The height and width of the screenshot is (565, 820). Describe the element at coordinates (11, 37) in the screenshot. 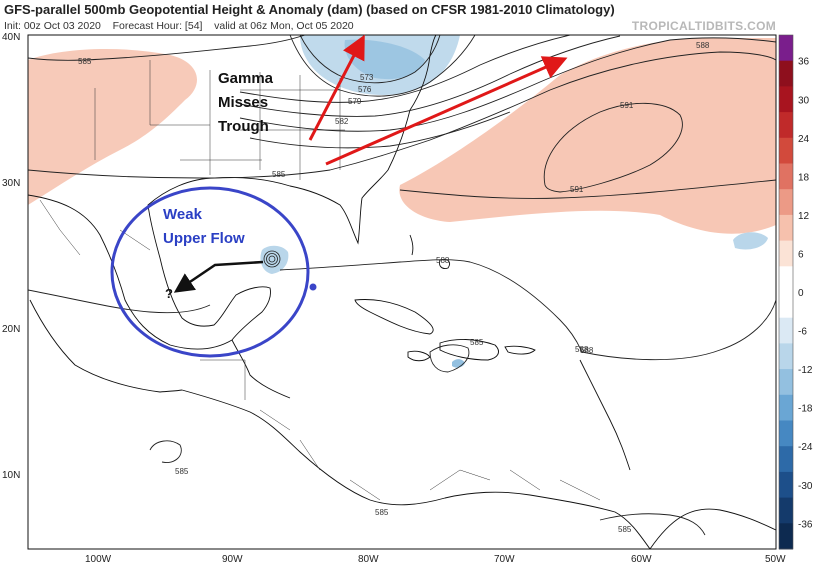

I see `lat-label: 40N` at that location.